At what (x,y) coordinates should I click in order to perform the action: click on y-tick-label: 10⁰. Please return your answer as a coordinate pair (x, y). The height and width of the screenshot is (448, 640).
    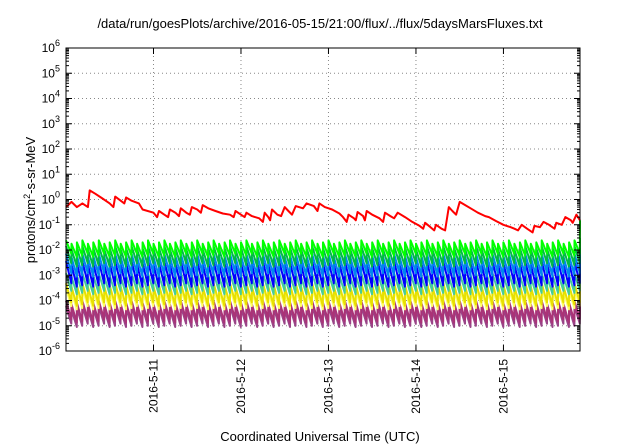
    Looking at the image, I should click on (51, 198).